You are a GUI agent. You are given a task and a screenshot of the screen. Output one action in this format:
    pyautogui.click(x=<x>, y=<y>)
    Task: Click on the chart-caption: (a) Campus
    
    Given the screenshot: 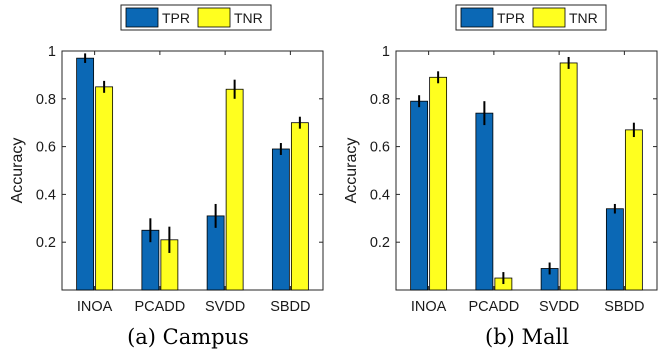 What is the action you would take?
    pyautogui.click(x=188, y=337)
    